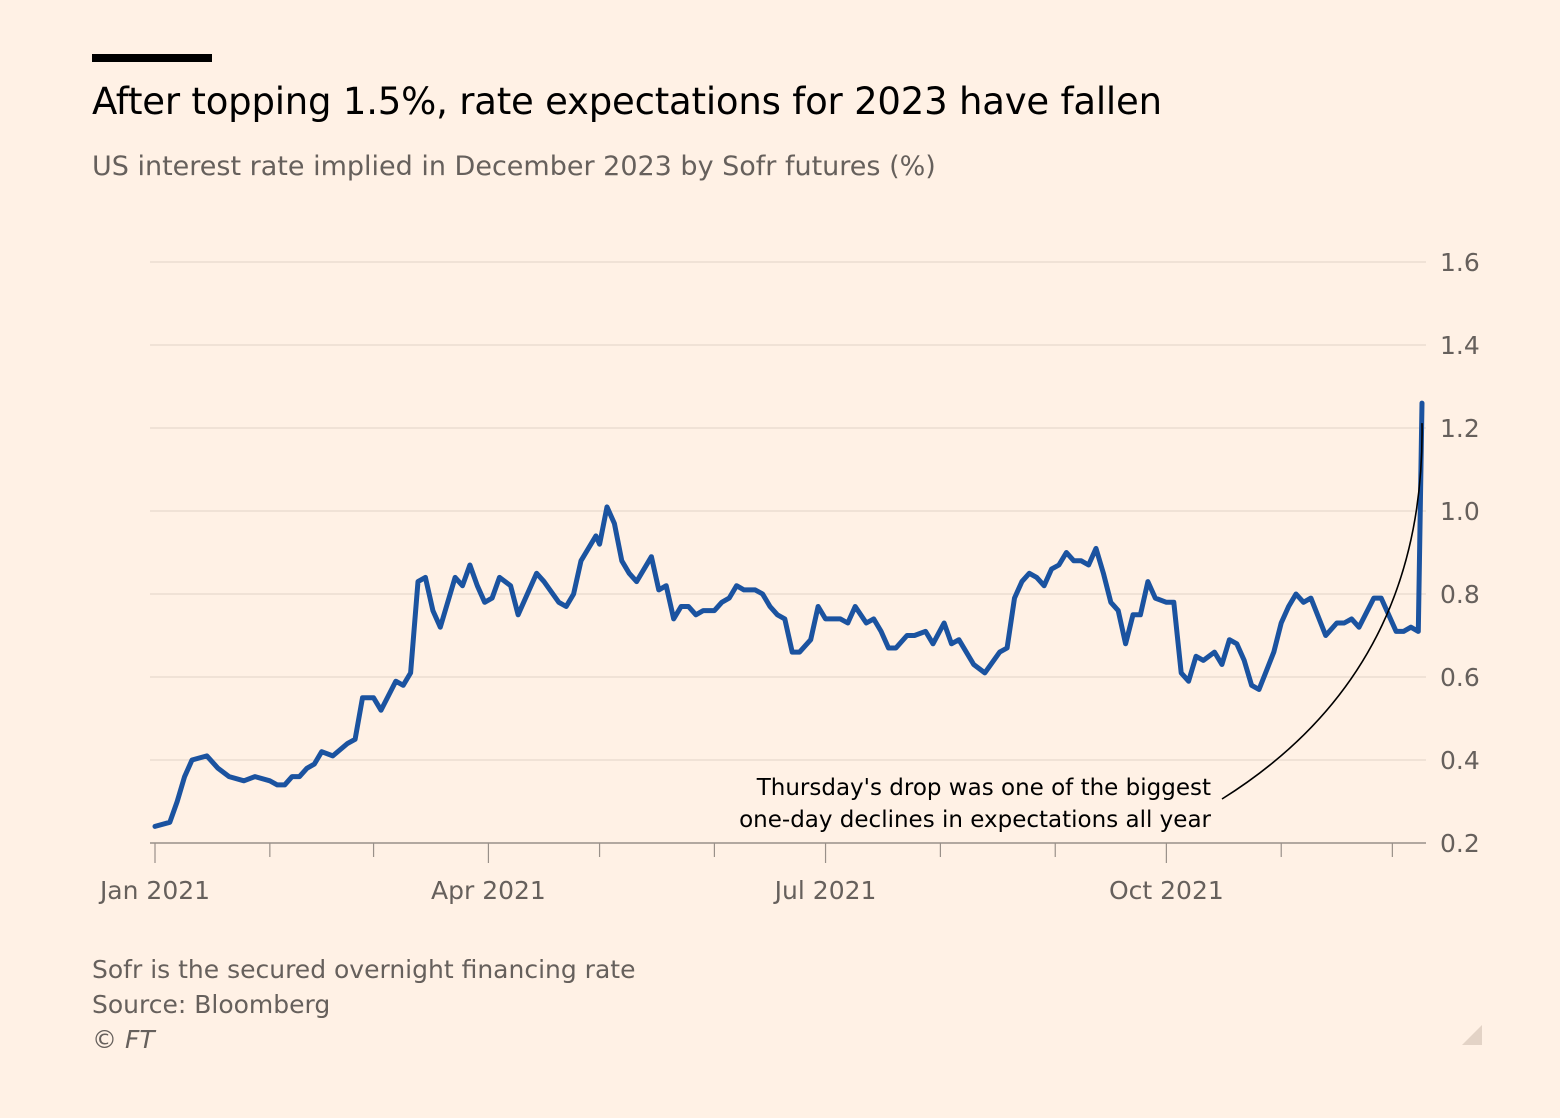 This screenshot has width=1560, height=1118. Describe the element at coordinates (1460, 843) in the screenshot. I see `y-tick-label: 0.2` at that location.